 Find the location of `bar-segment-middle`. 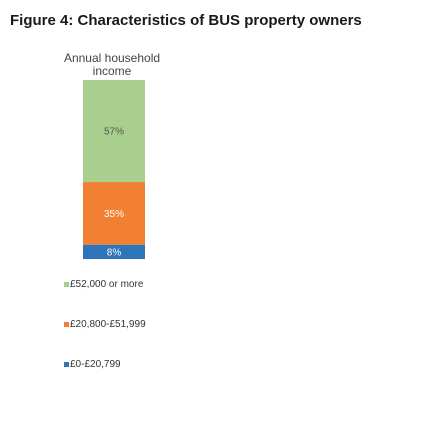

bar-segment-middle is located at coordinates (114, 213).